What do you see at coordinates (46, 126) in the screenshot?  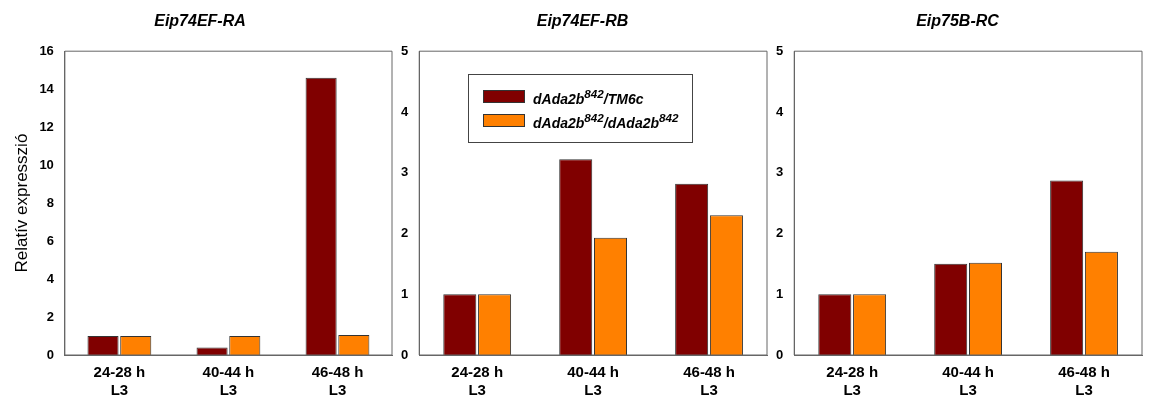 I see `y-tick-label: 12` at bounding box center [46, 126].